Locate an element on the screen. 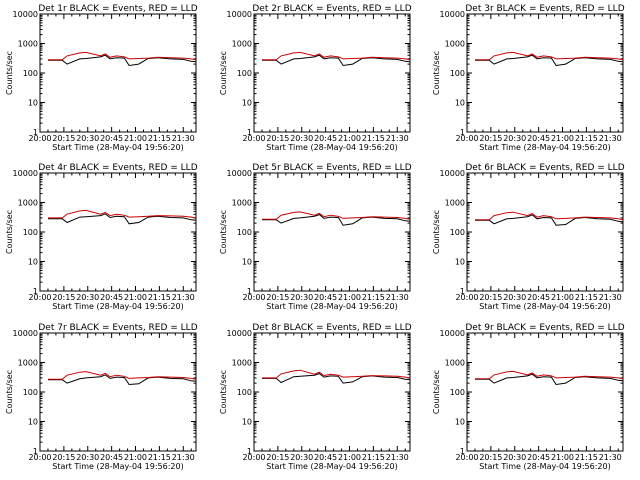 The image size is (640, 480). panel-title: Det 3r BLACK = Events, RED = LLD is located at coordinates (544, 9).